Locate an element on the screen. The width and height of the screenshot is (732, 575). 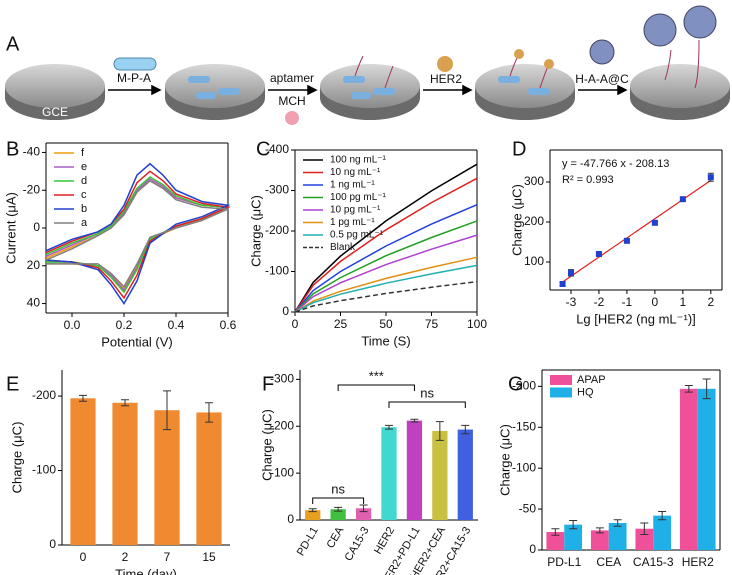
x-tick-label: -3 is located at coordinates (571, 302).